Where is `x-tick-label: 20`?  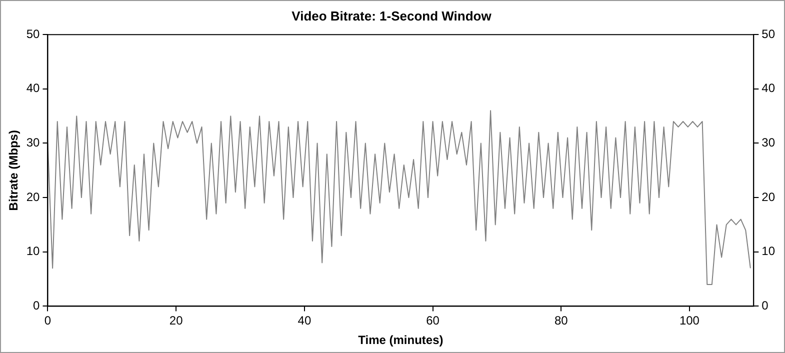
x-tick-label: 20 is located at coordinates (176, 321).